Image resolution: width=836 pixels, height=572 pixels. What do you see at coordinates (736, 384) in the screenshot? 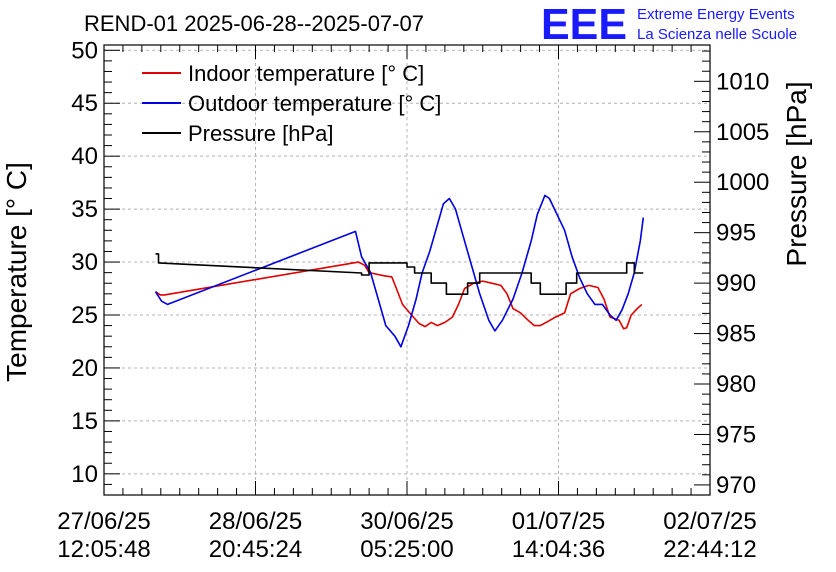
I see `right-tick-label: 980` at bounding box center [736, 384].